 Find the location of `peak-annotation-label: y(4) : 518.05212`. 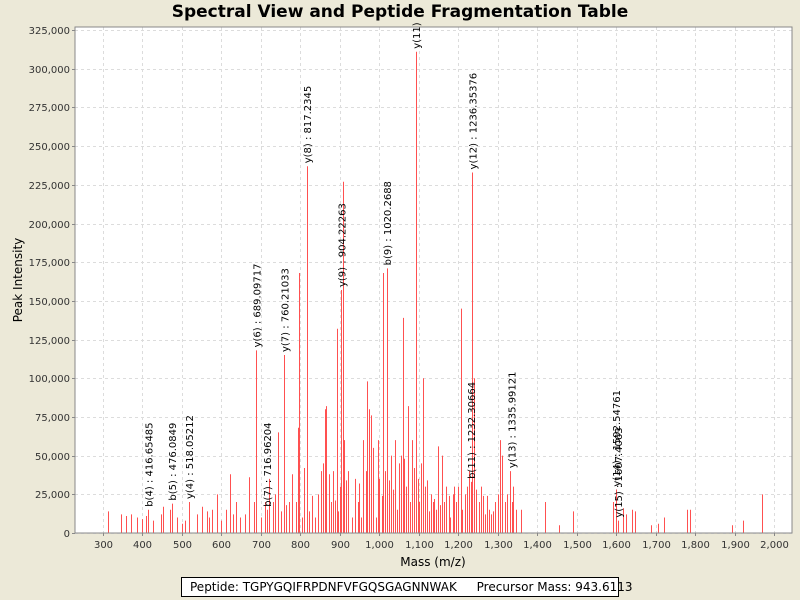

peak-annotation-label: y(4) : 518.05212 is located at coordinates (190, 457).